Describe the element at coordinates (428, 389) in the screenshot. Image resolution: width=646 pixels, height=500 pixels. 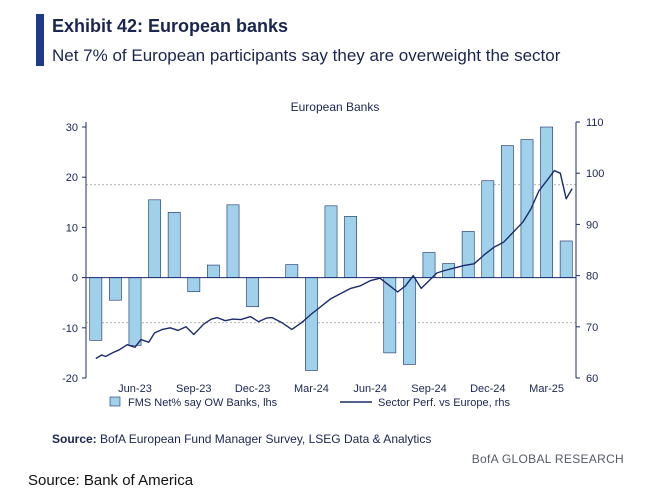
I see `x-tick-label-Sep-24: Sep-24` at that location.